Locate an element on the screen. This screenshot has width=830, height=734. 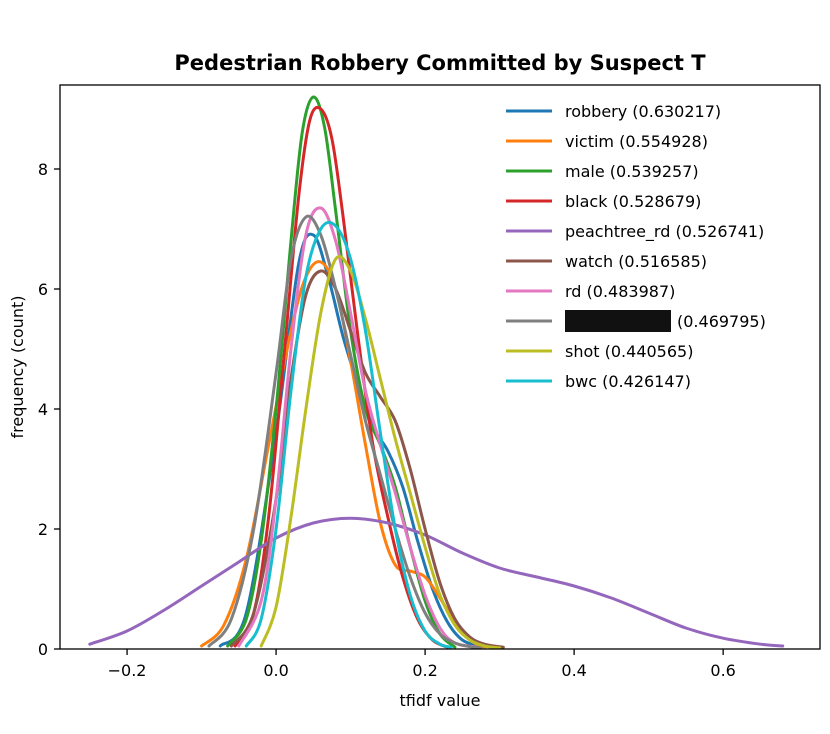
redaction-block is located at coordinates (618, 321).